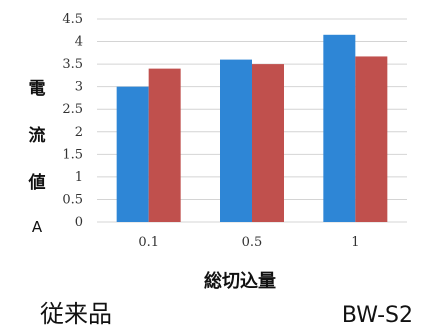 The width and height of the screenshot is (437, 329). I want to click on bar-series-1-0.1, so click(132, 154).